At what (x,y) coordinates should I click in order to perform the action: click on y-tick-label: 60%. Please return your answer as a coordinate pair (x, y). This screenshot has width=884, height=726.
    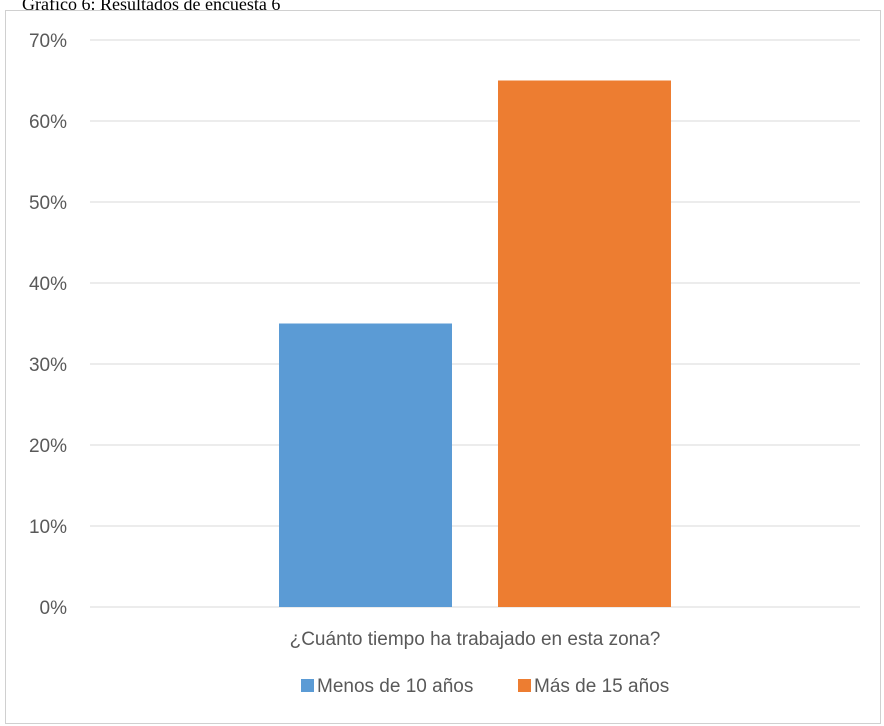
    Looking at the image, I should click on (48, 122).